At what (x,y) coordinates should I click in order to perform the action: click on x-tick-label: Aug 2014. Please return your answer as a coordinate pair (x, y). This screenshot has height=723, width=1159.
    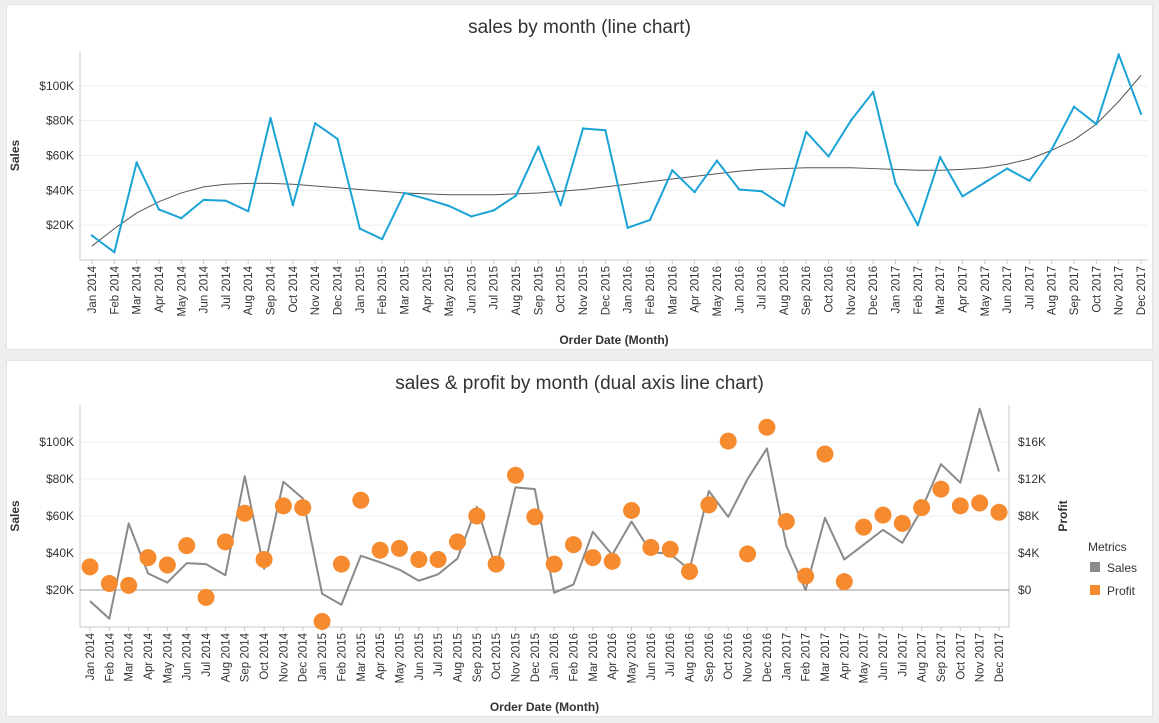
    Looking at the image, I should click on (249, 290).